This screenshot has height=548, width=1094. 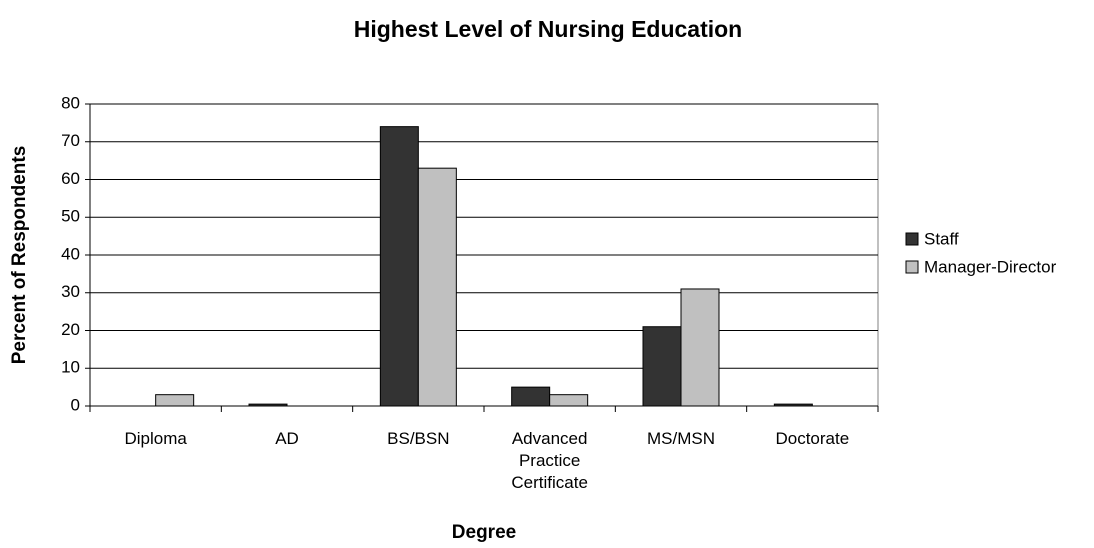 What do you see at coordinates (549, 460) in the screenshot?
I see `x-tick-label: Advanced Practice Certificate` at bounding box center [549, 460].